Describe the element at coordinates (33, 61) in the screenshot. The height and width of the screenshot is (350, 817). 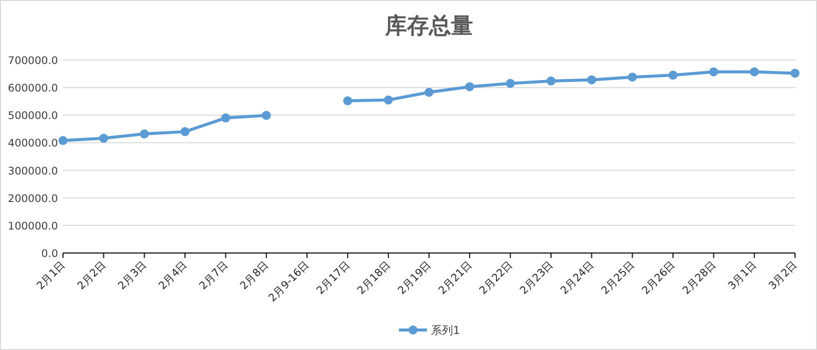
I see `y-tick-label: 700000.0` at that location.